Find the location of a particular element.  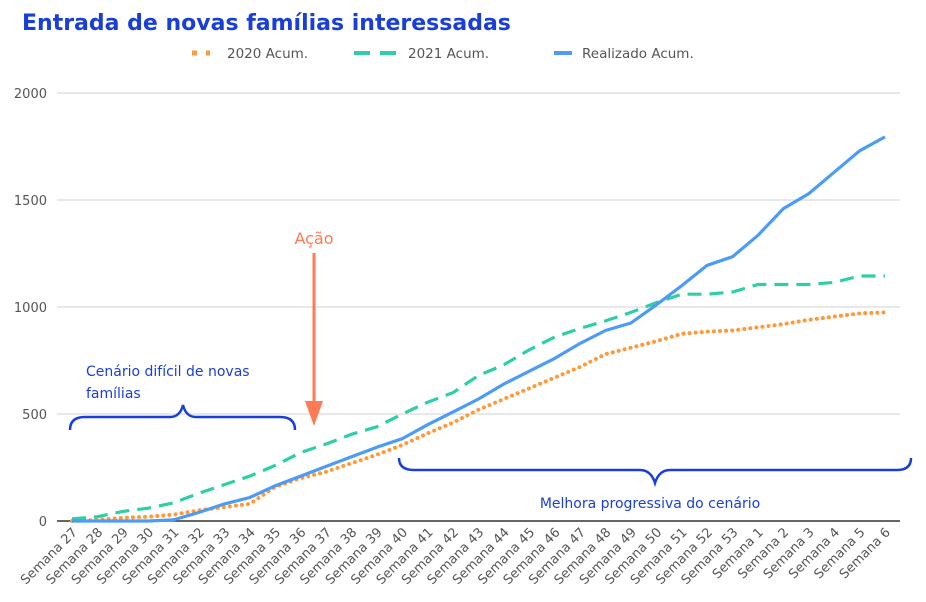

y-axis: 0 500 1000 1500 2000 is located at coordinates (30, 308).